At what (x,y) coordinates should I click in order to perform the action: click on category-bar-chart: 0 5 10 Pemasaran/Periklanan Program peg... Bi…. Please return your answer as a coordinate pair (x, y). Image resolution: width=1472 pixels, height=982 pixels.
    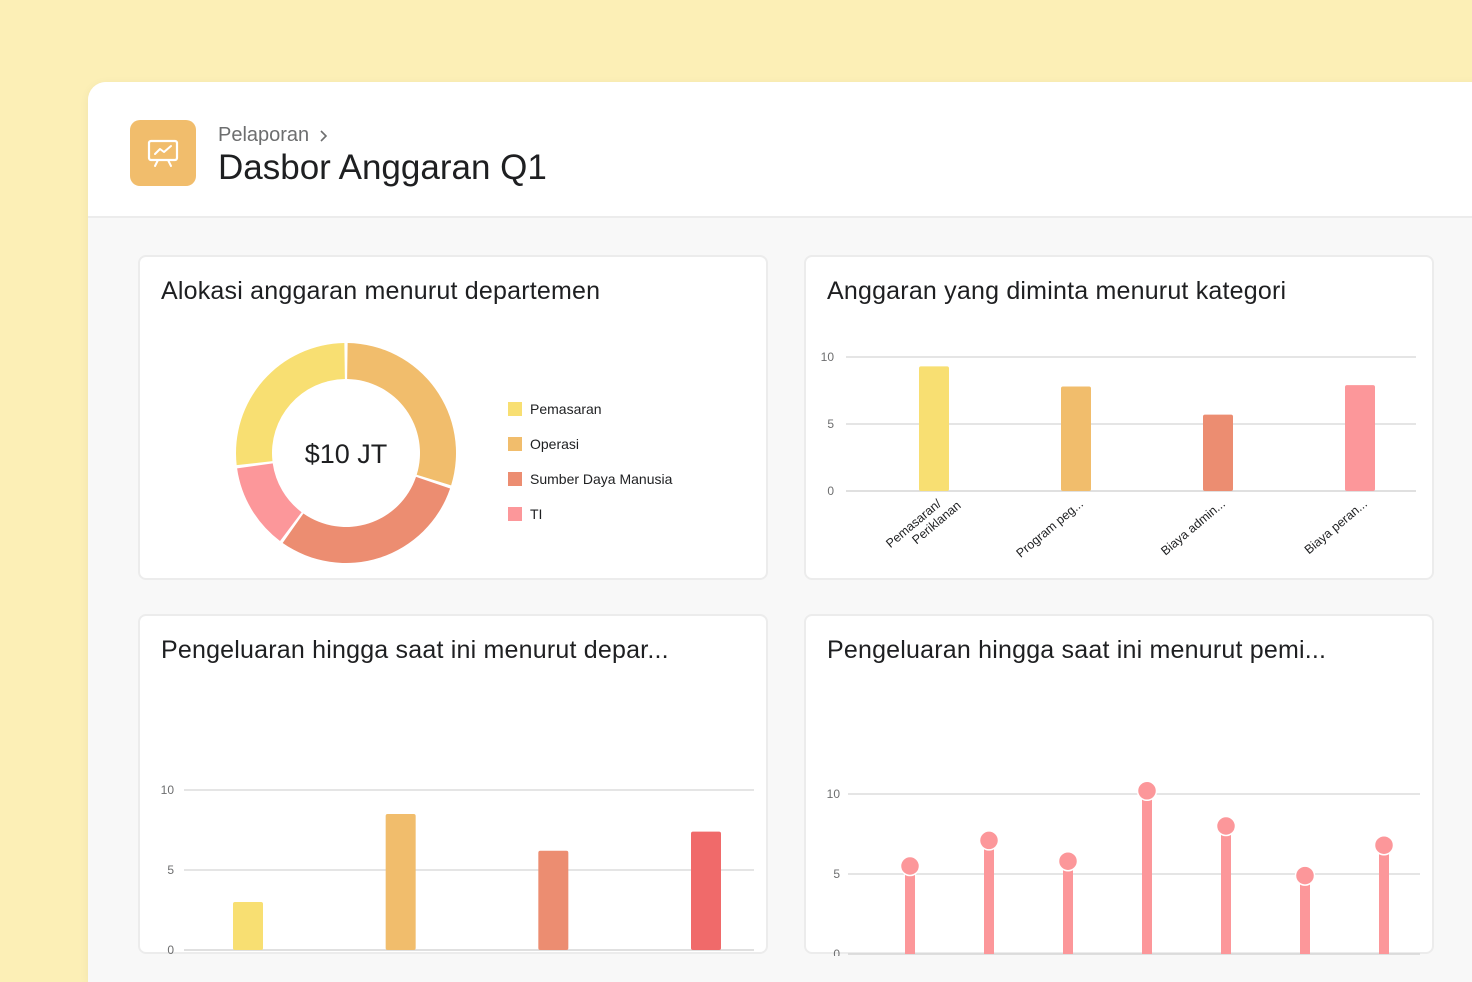
    Looking at the image, I should click on (1118, 456).